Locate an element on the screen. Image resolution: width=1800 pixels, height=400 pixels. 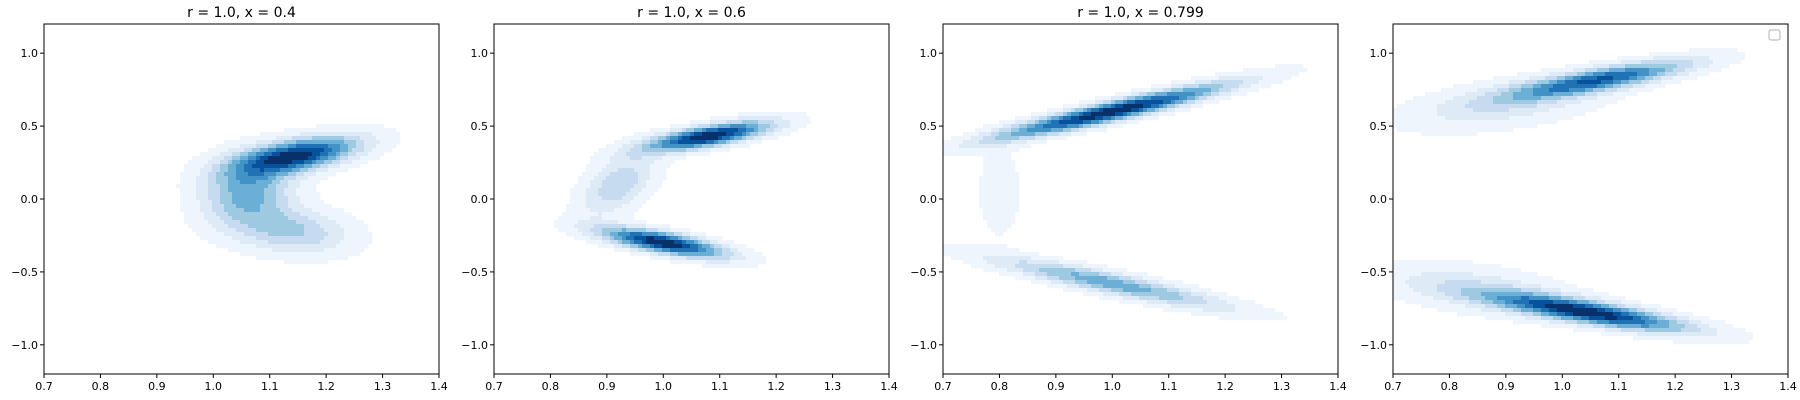
x-tick: 1.3 is located at coordinates (1281, 383).